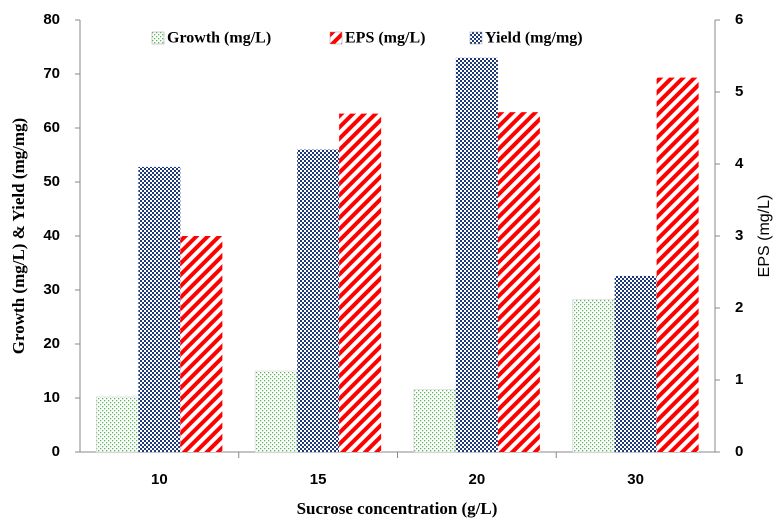  Describe the element at coordinates (51, 181) in the screenshot. I see `y-tick-label: 50` at that location.